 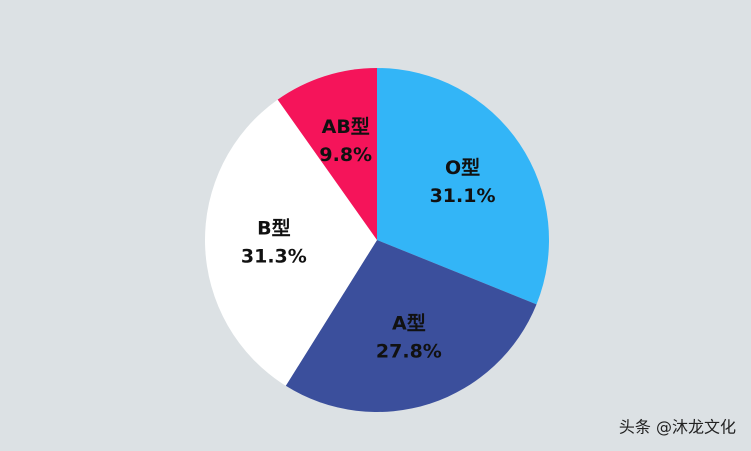 What do you see at coordinates (409, 352) in the screenshot?
I see `slice-value-label: 27.8%` at bounding box center [409, 352].